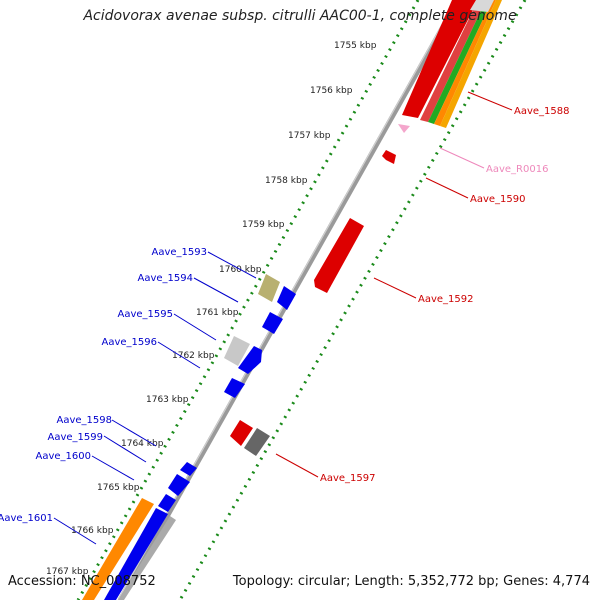 The image size is (600, 600). Describe the element at coordinates (272, 323) in the screenshot. I see `gene-aave-1595-blue` at that location.